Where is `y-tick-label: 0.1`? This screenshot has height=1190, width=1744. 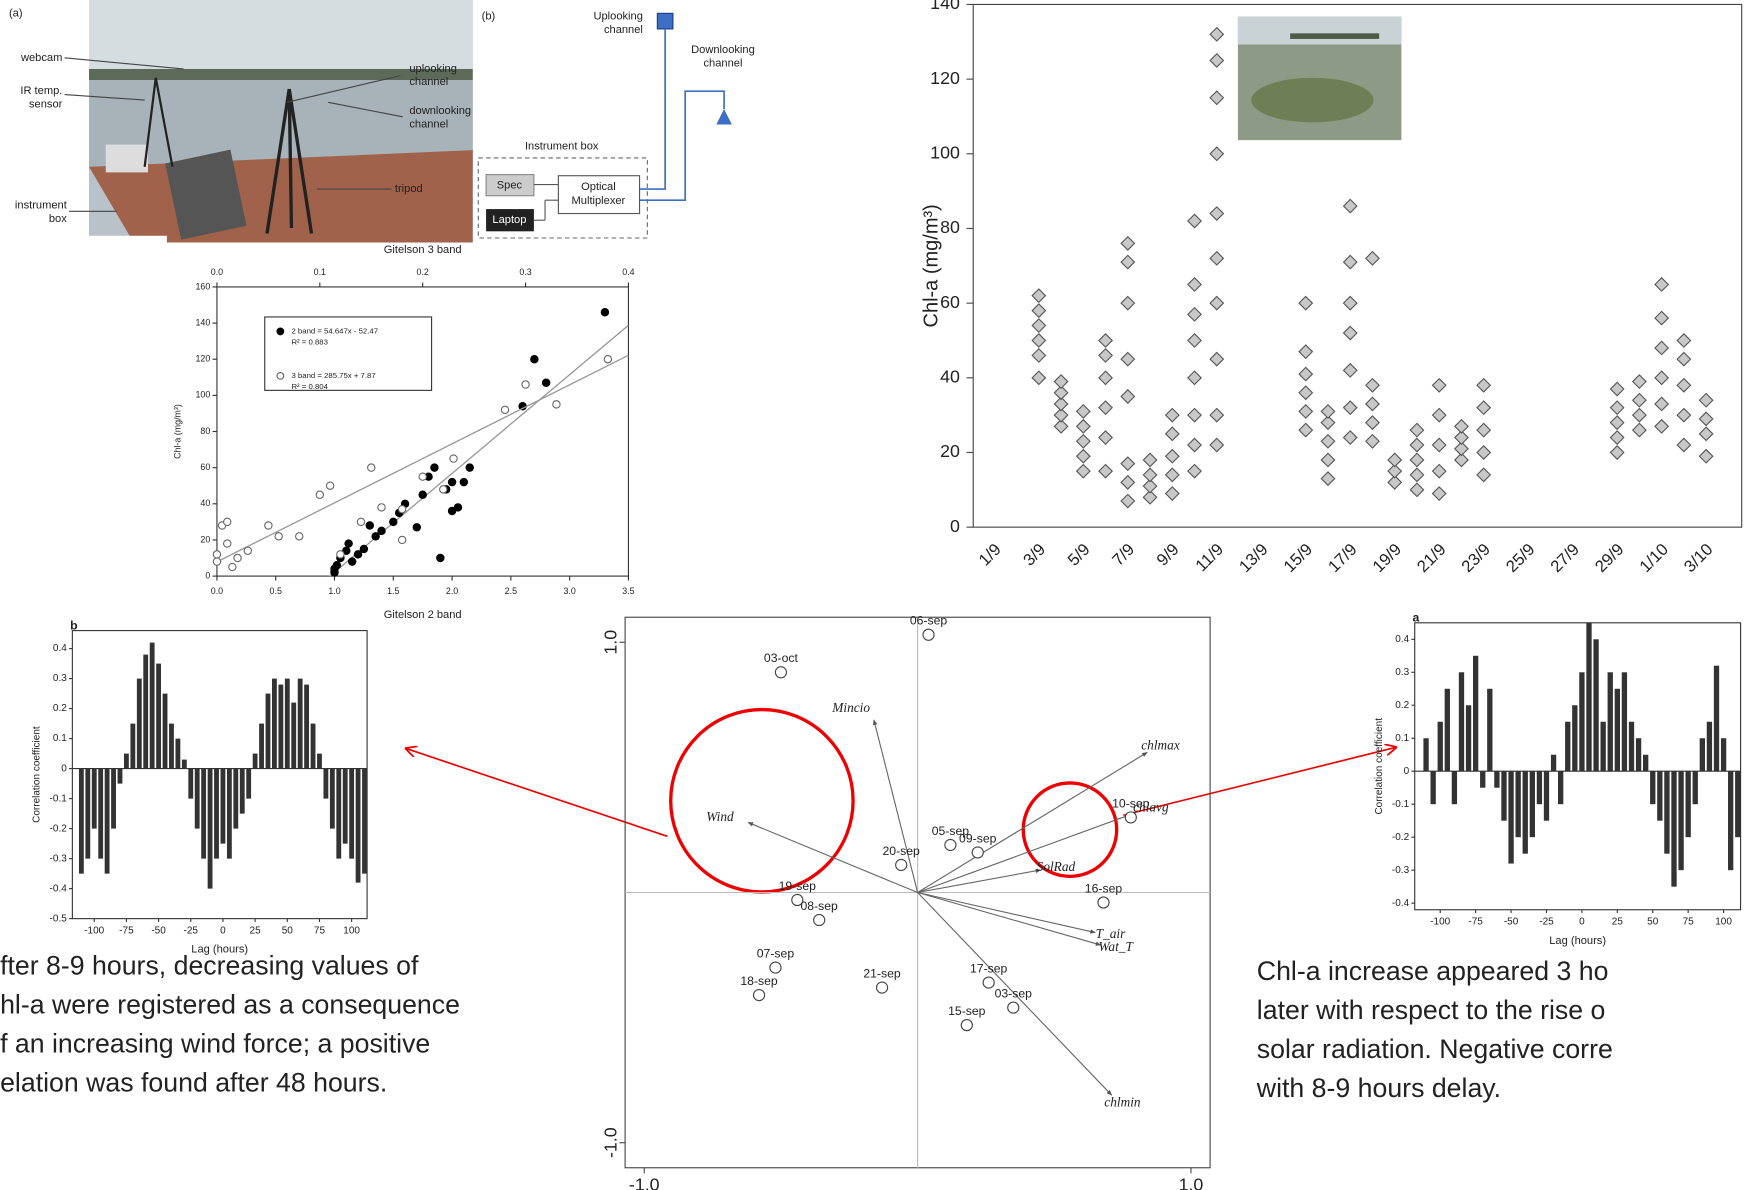 y-tick-label: 0.1 is located at coordinates (1402, 738).